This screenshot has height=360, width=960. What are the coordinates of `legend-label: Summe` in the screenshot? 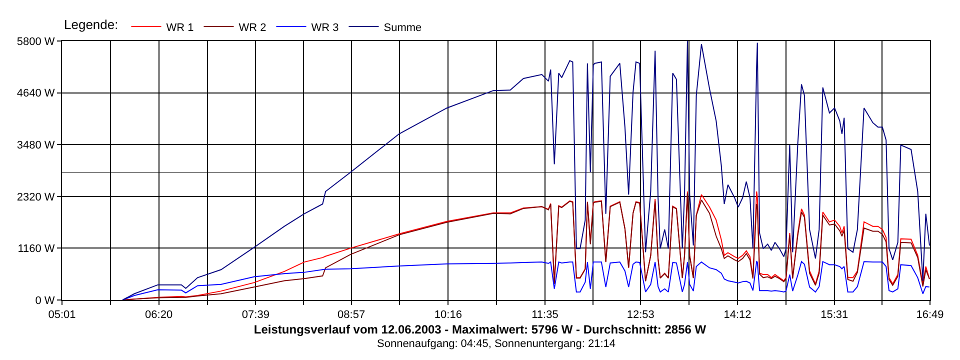 It's located at (403, 28).